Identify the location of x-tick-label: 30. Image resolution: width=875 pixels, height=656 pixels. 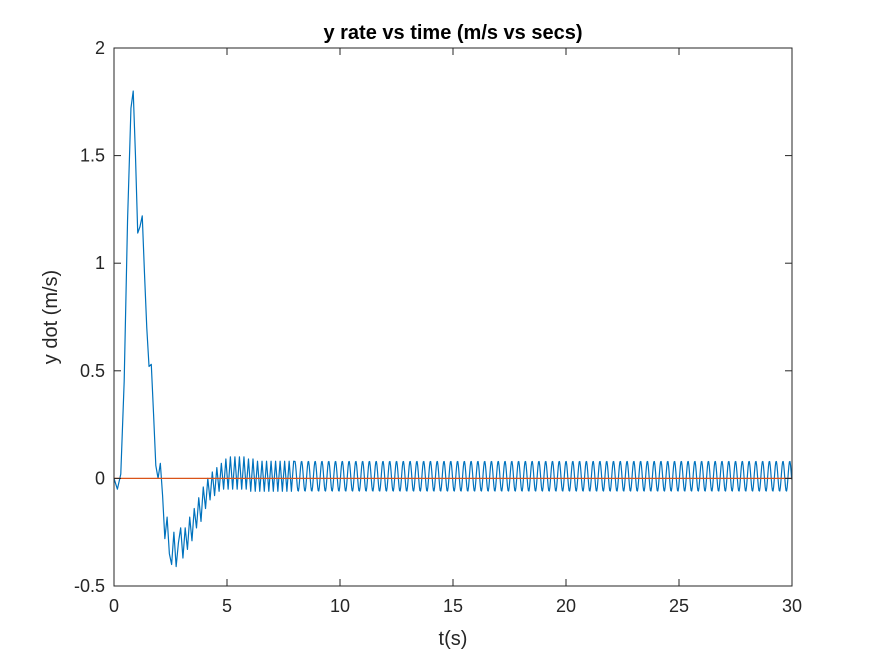
(792, 606).